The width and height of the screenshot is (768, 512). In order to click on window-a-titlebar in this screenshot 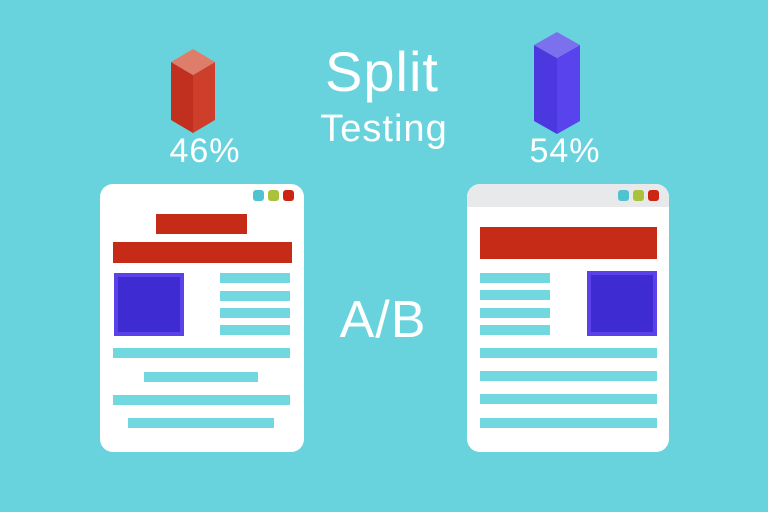, I will do `click(202, 195)`.